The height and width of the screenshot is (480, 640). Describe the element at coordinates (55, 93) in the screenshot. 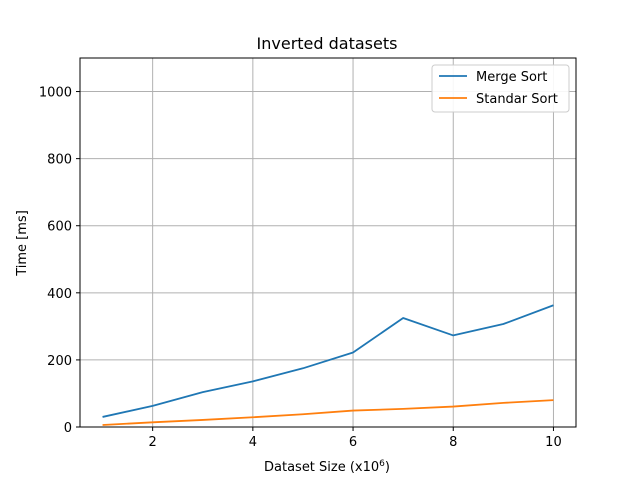

I see `y-tick-label: 1000` at that location.